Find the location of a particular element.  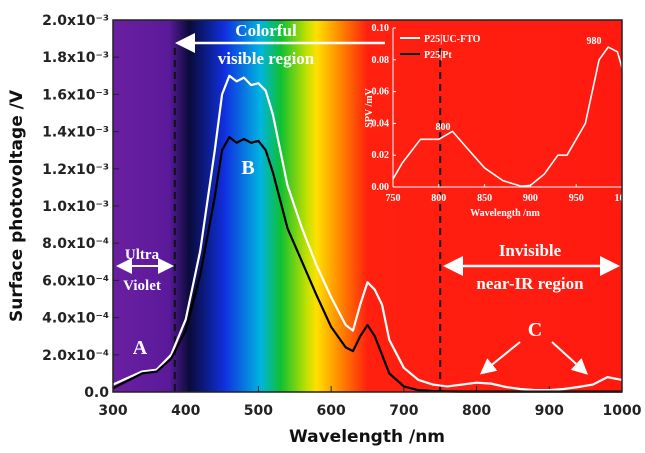

y-tick-label: 1.0x10⁻³ is located at coordinates (75, 207).